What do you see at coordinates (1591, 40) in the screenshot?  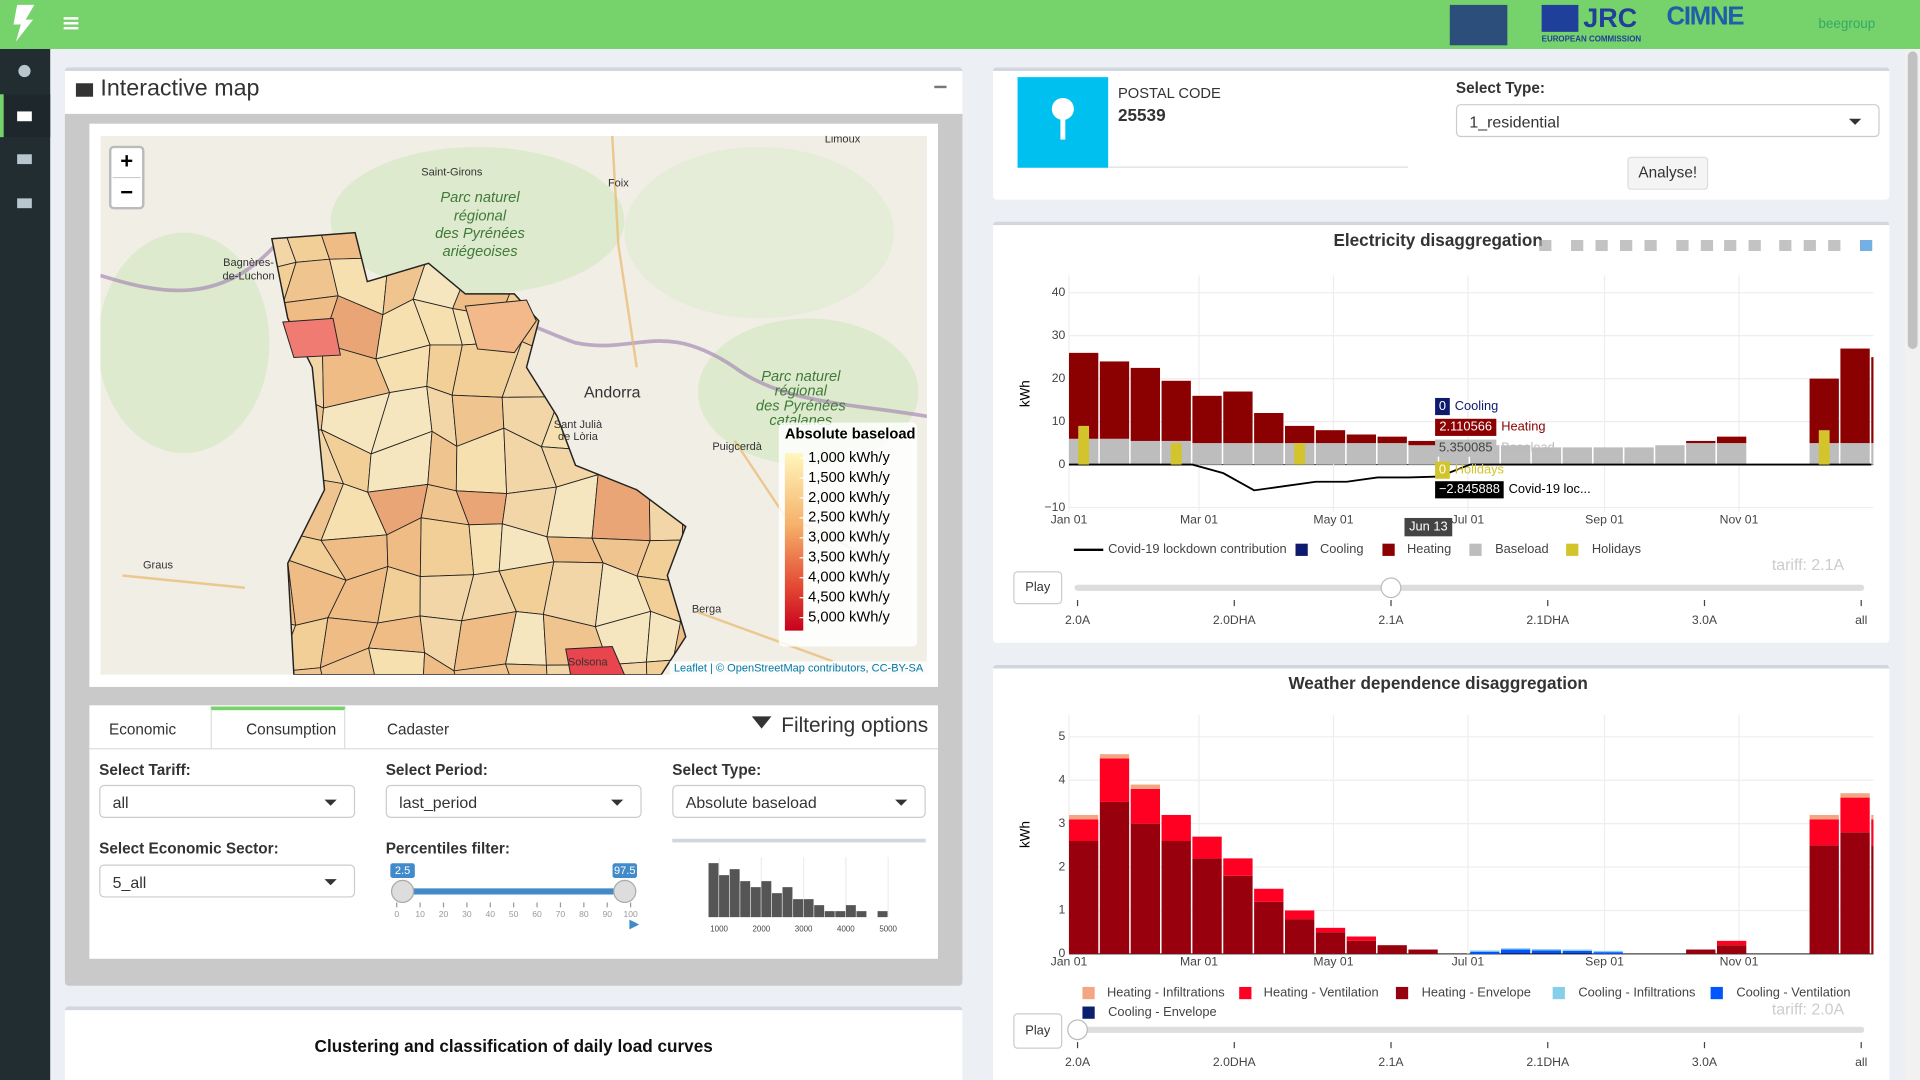 I see `logo-text: EUROPEAN COMMISSION` at bounding box center [1591, 40].